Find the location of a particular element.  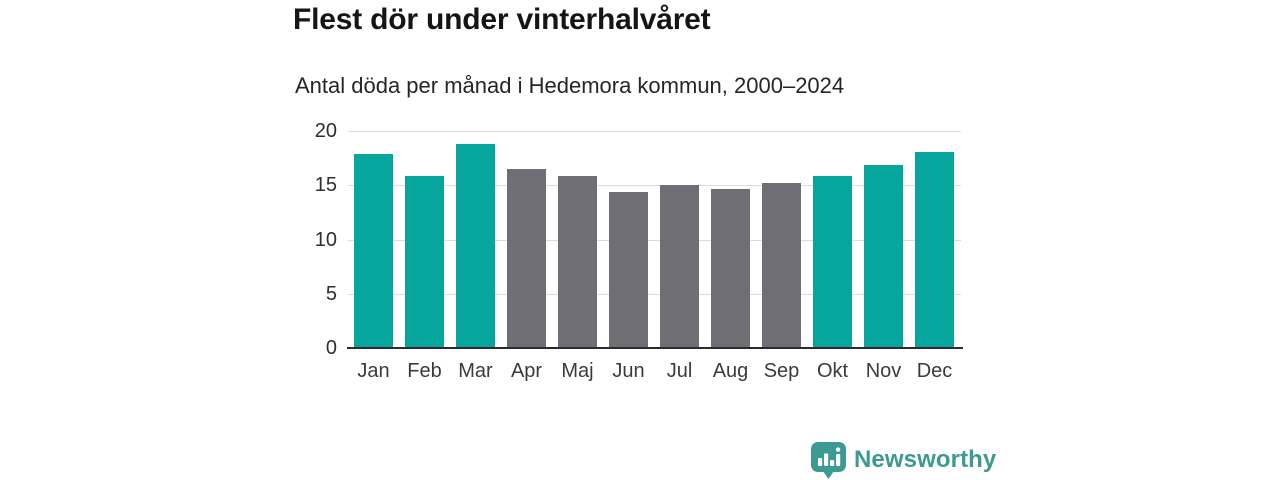

bar-slot-dec is located at coordinates (934, 239).